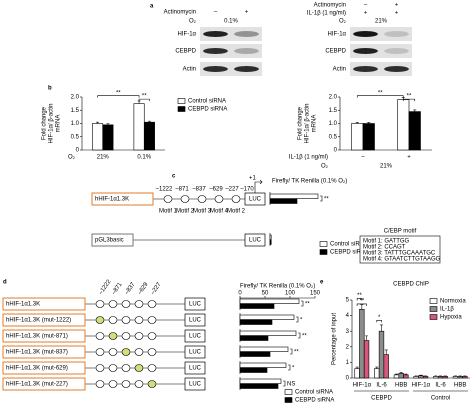 The width and height of the screenshot is (474, 411). Describe the element at coordinates (451, 318) in the screenshot. I see `legend-label: Hypoxia` at that location.